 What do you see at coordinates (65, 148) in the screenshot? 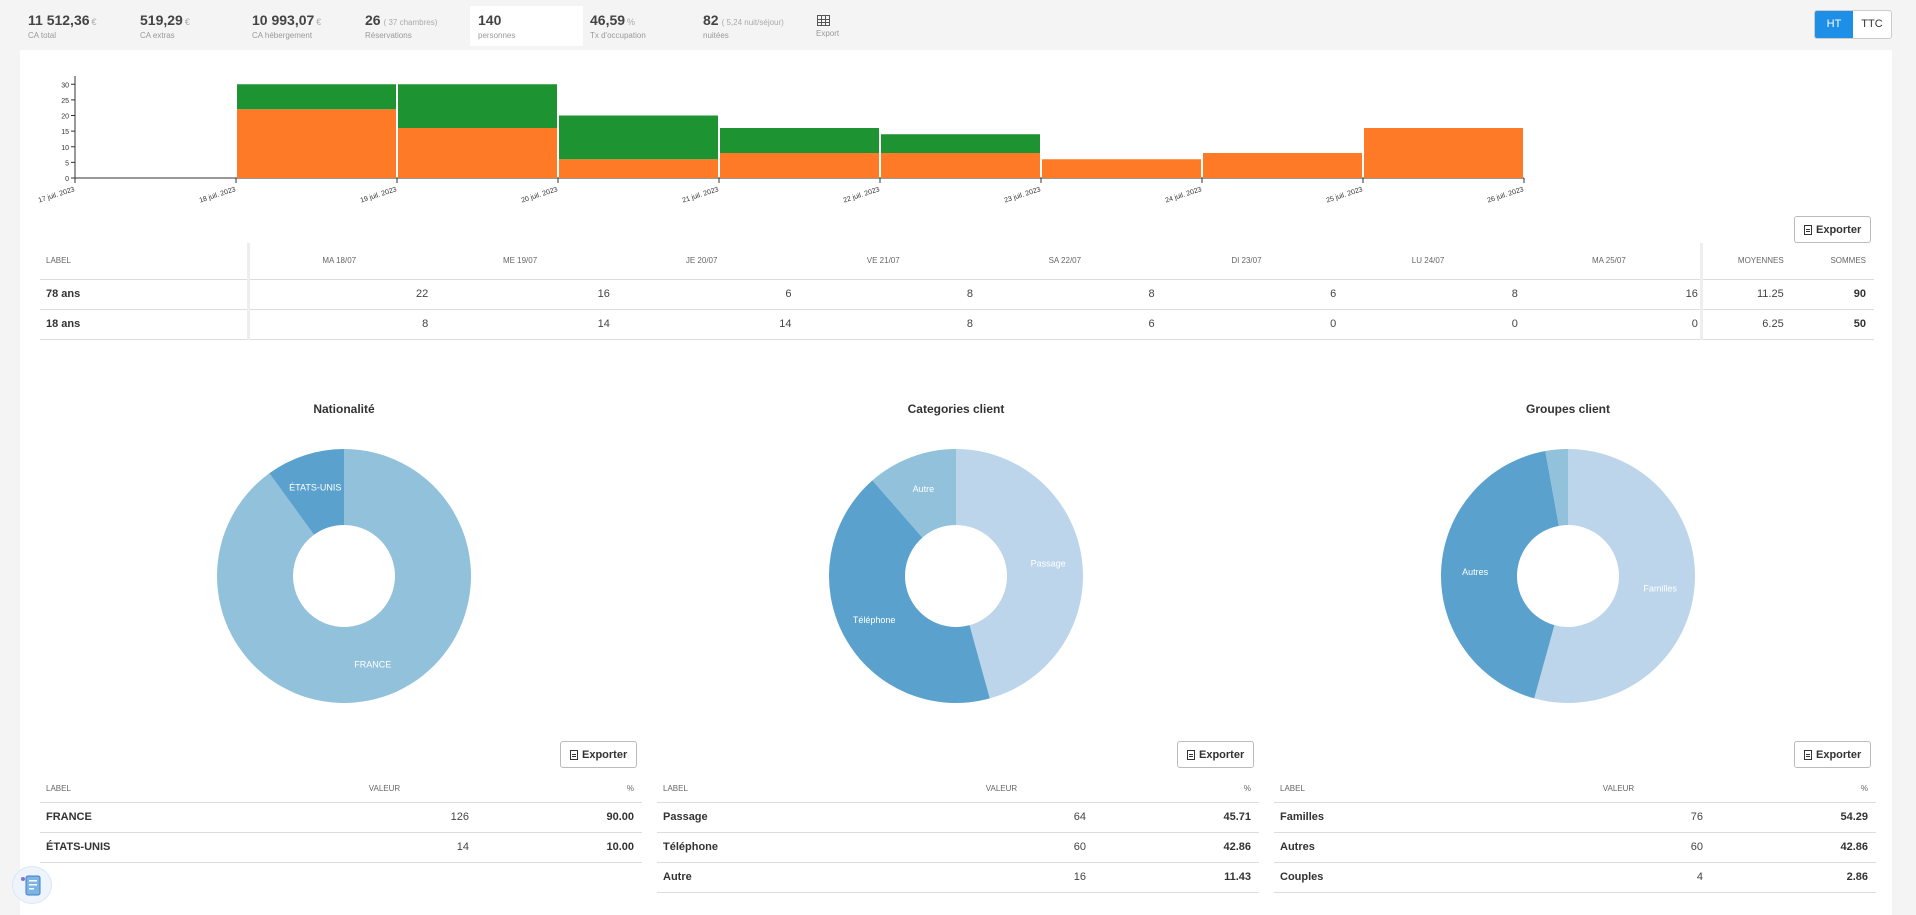
I see `y-tick-label: 10` at bounding box center [65, 148].